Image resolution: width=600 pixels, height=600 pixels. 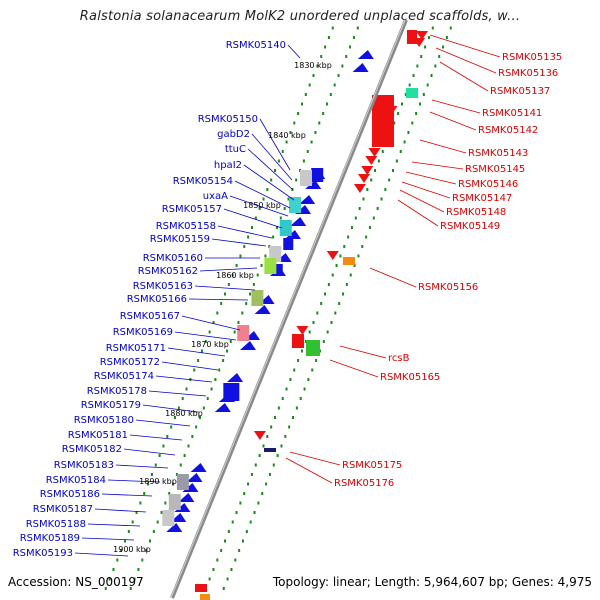 What do you see at coordinates (157, 299) in the screenshot?
I see `left-gene-label: RSMK05166` at bounding box center [157, 299].